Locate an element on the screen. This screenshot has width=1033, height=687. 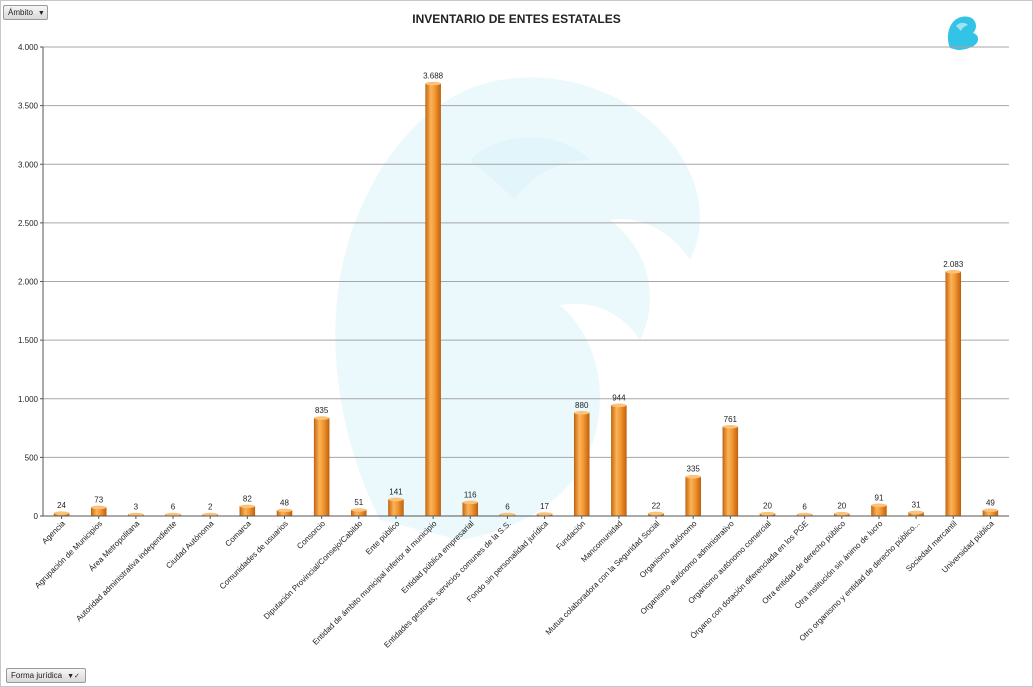
chevron-down-icon: ▼ is located at coordinates (41, 13).